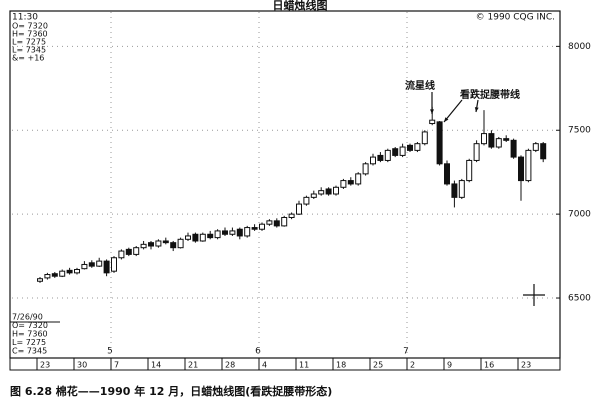 Image resolution: width=610 pixels, height=405 pixels. Describe the element at coordinates (341, 365) in the screenshot. I see `x-tick-label: 18` at that location.